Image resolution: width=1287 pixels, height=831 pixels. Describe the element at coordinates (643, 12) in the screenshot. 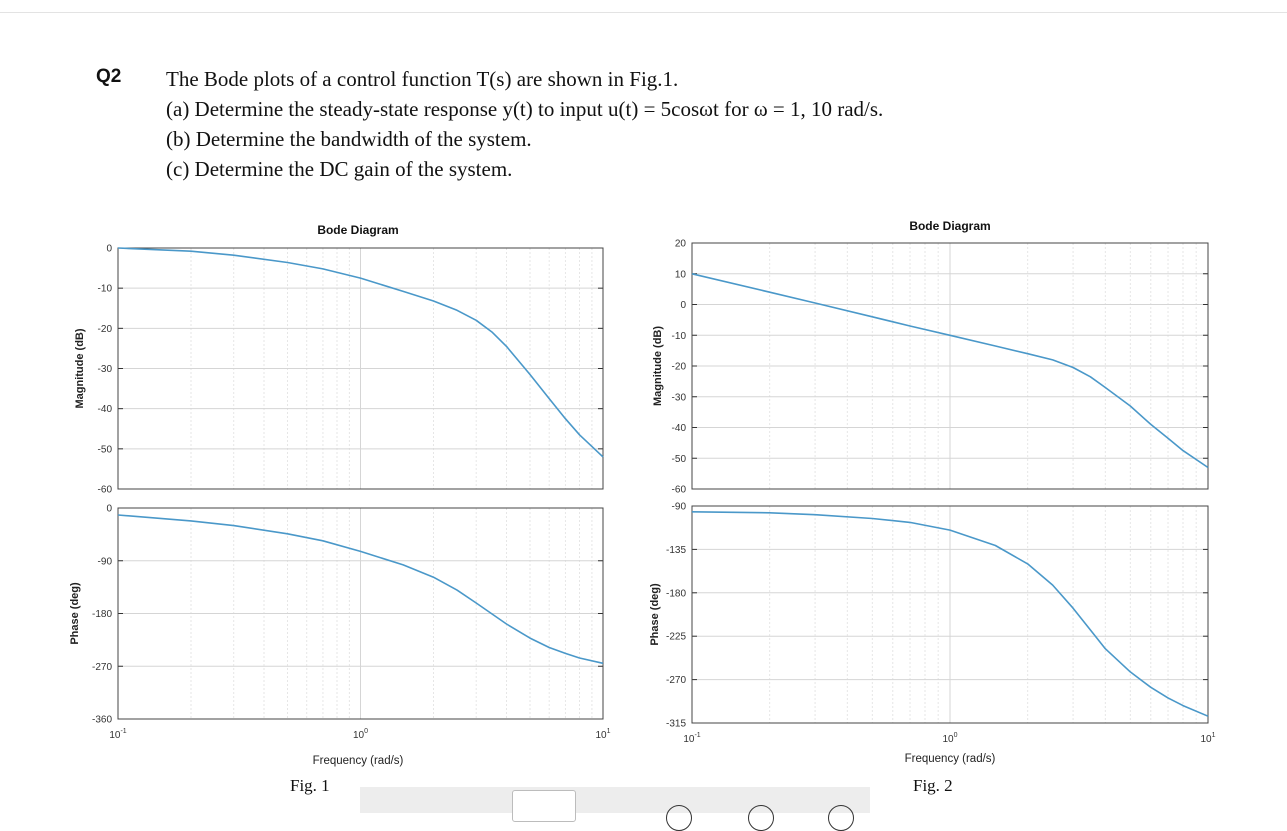

I see `top-divider` at that location.